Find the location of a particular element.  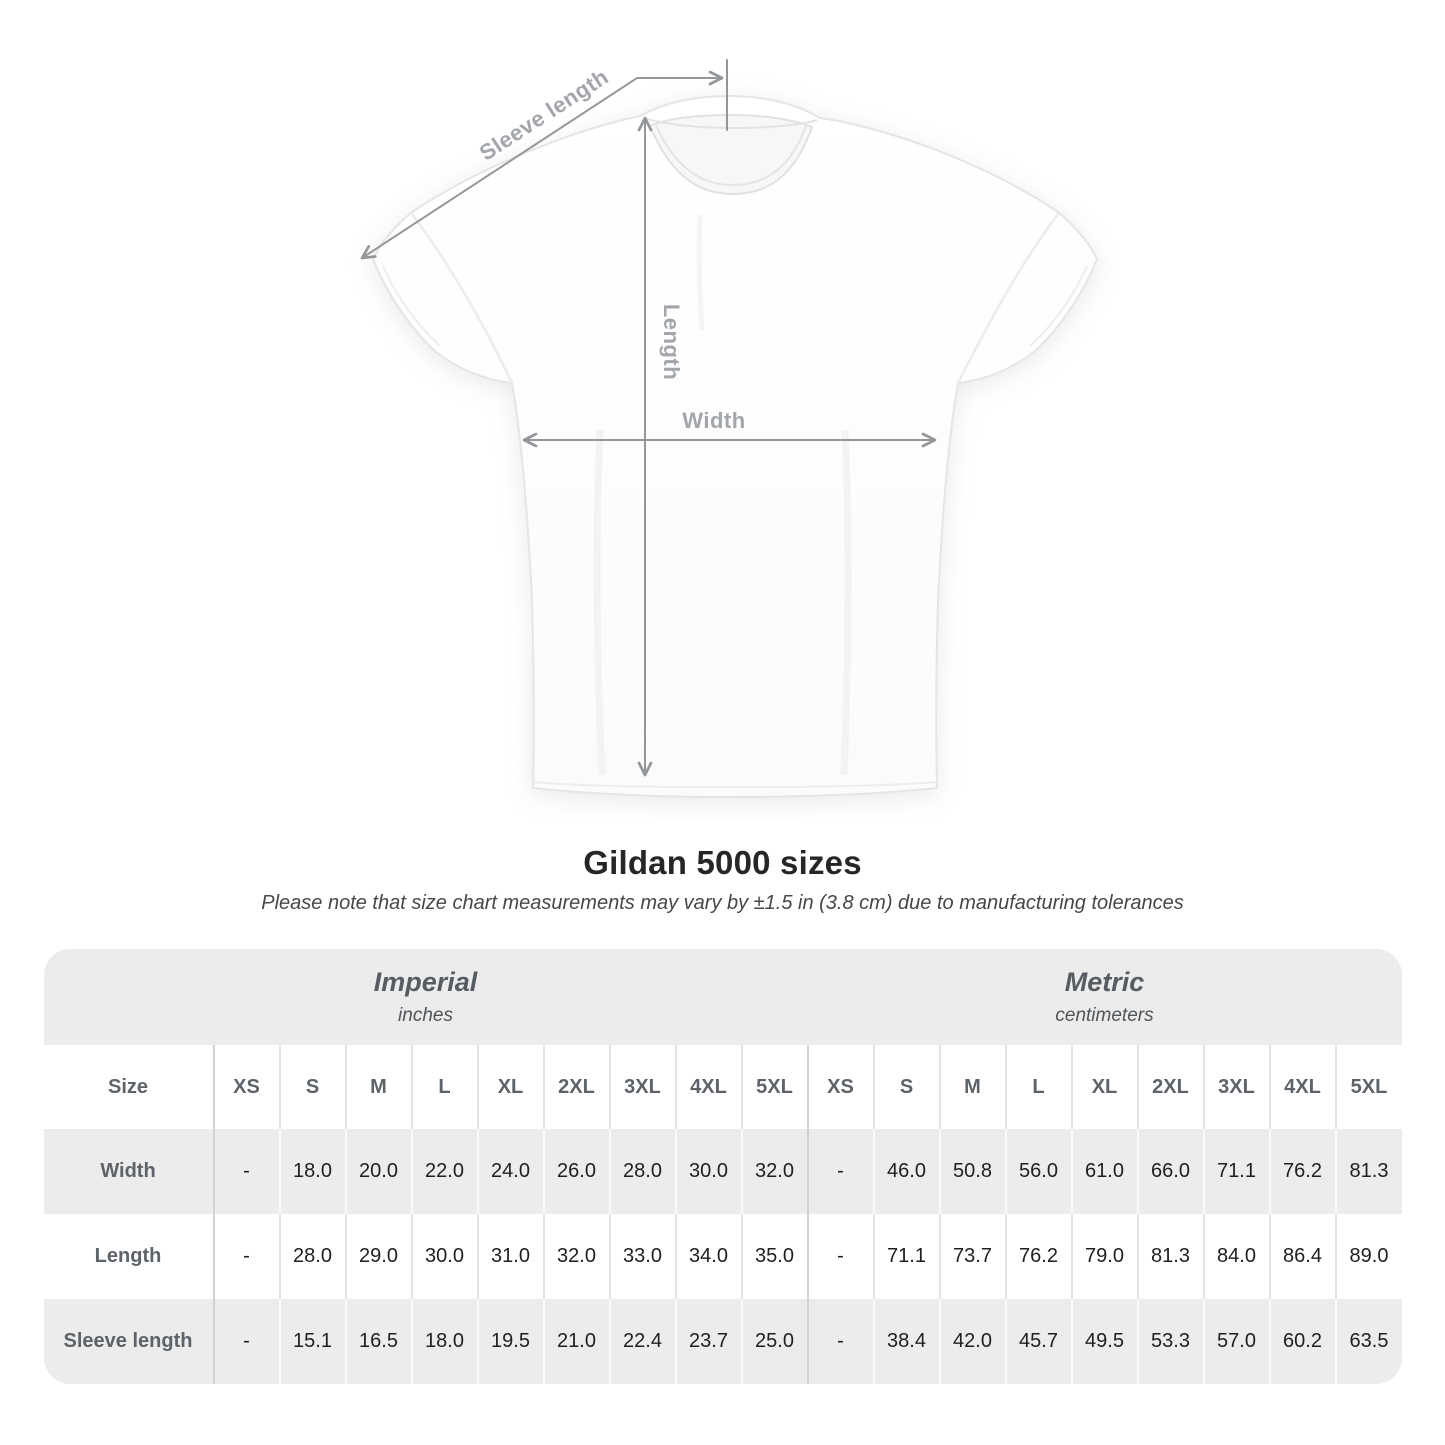

cell-metric-length-xl: 79.0 is located at coordinates (1104, 1256).